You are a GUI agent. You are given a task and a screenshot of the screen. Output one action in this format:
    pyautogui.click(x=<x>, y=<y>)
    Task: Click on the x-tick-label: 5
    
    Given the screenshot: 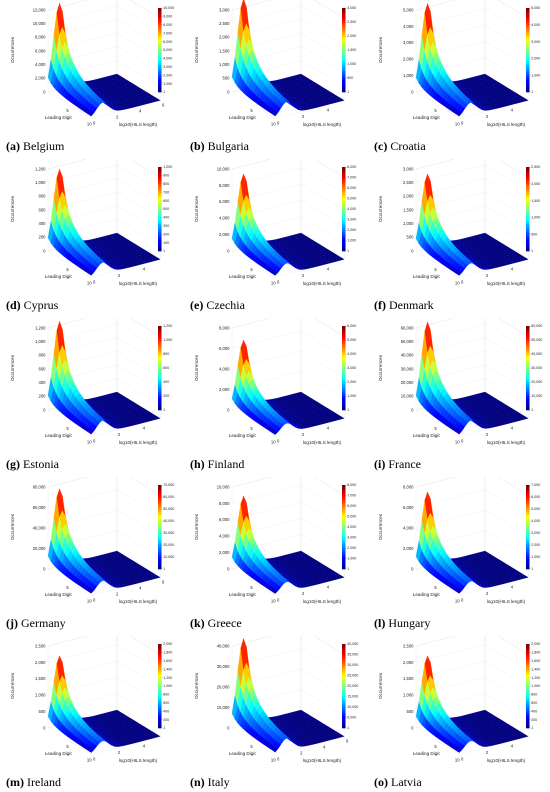 What is the action you would take?
    pyautogui.click(x=435, y=269)
    